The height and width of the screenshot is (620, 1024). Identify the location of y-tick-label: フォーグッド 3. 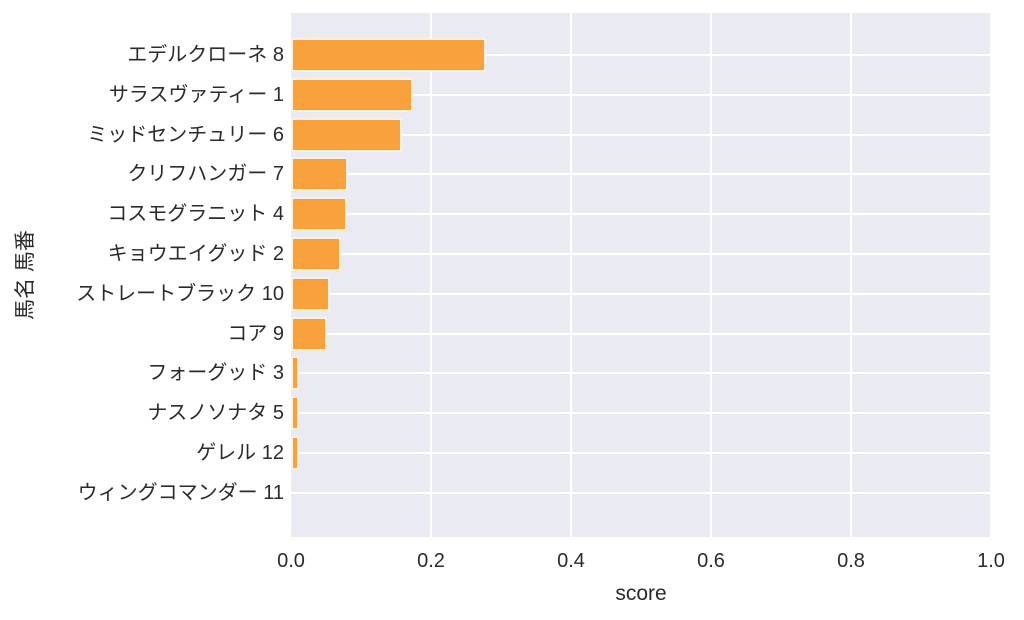
(215, 373).